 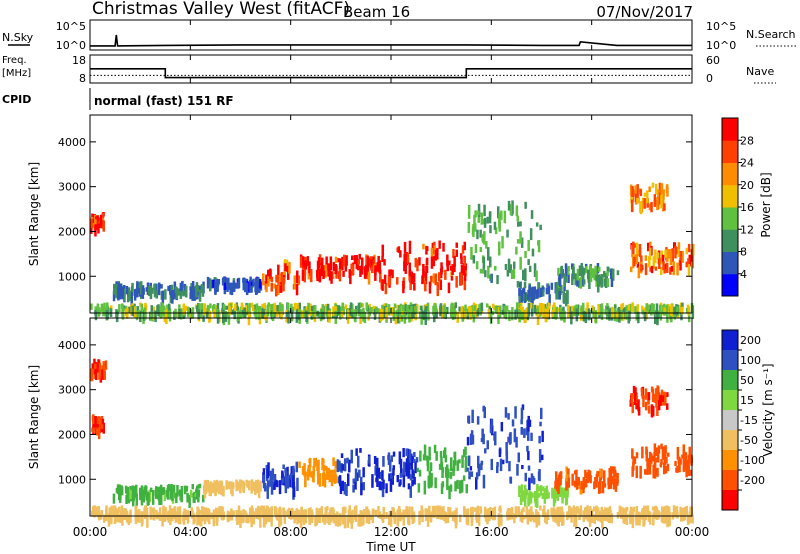 I want to click on y-tick-label: 4000, so click(x=72, y=345).